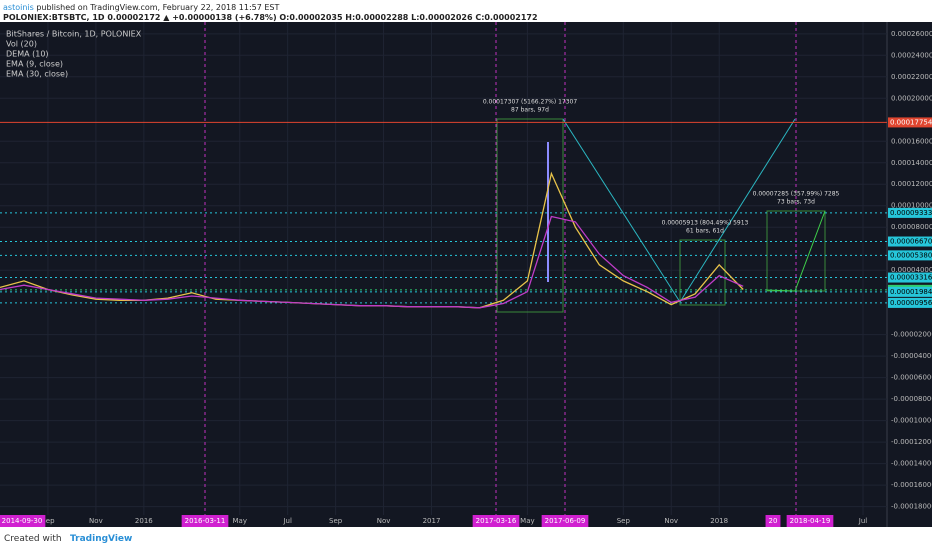 The width and height of the screenshot is (932, 550). What do you see at coordinates (911, 464) in the screenshot?
I see `y-tick-label: -0.00014000` at bounding box center [911, 464].